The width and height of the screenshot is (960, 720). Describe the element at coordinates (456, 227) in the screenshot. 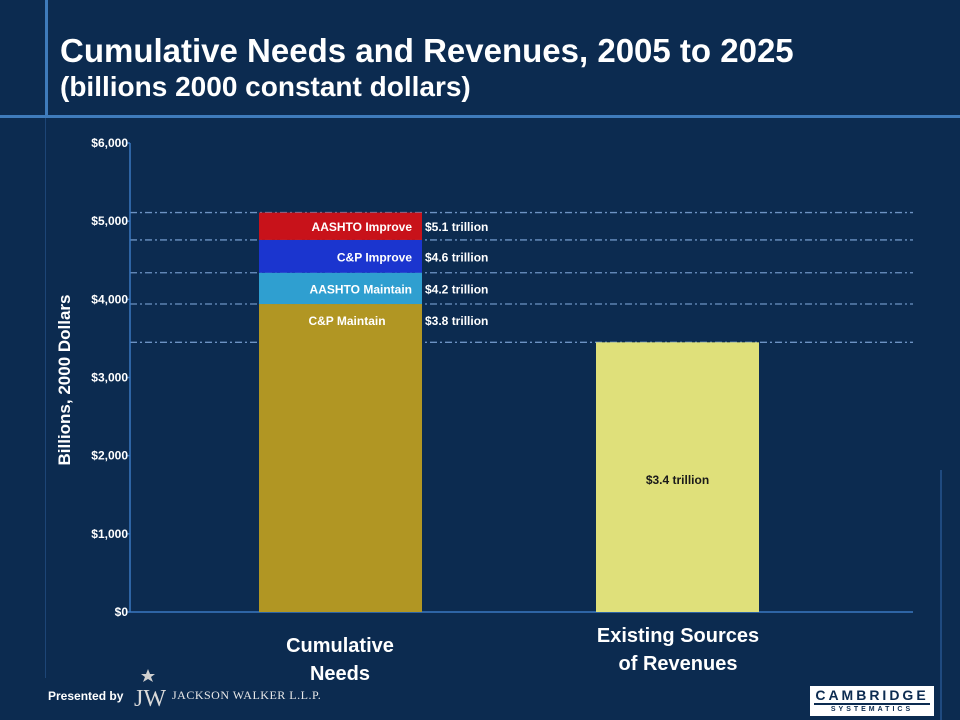

I see `needs-total-label: $5.1 trillion` at that location.